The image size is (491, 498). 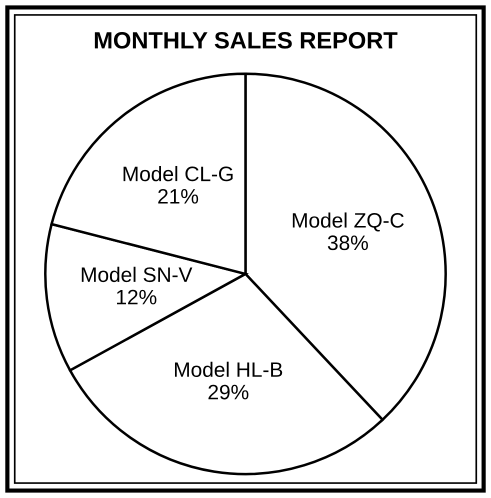 I want to click on slice-label: Model ZQ-C, so click(x=348, y=222).